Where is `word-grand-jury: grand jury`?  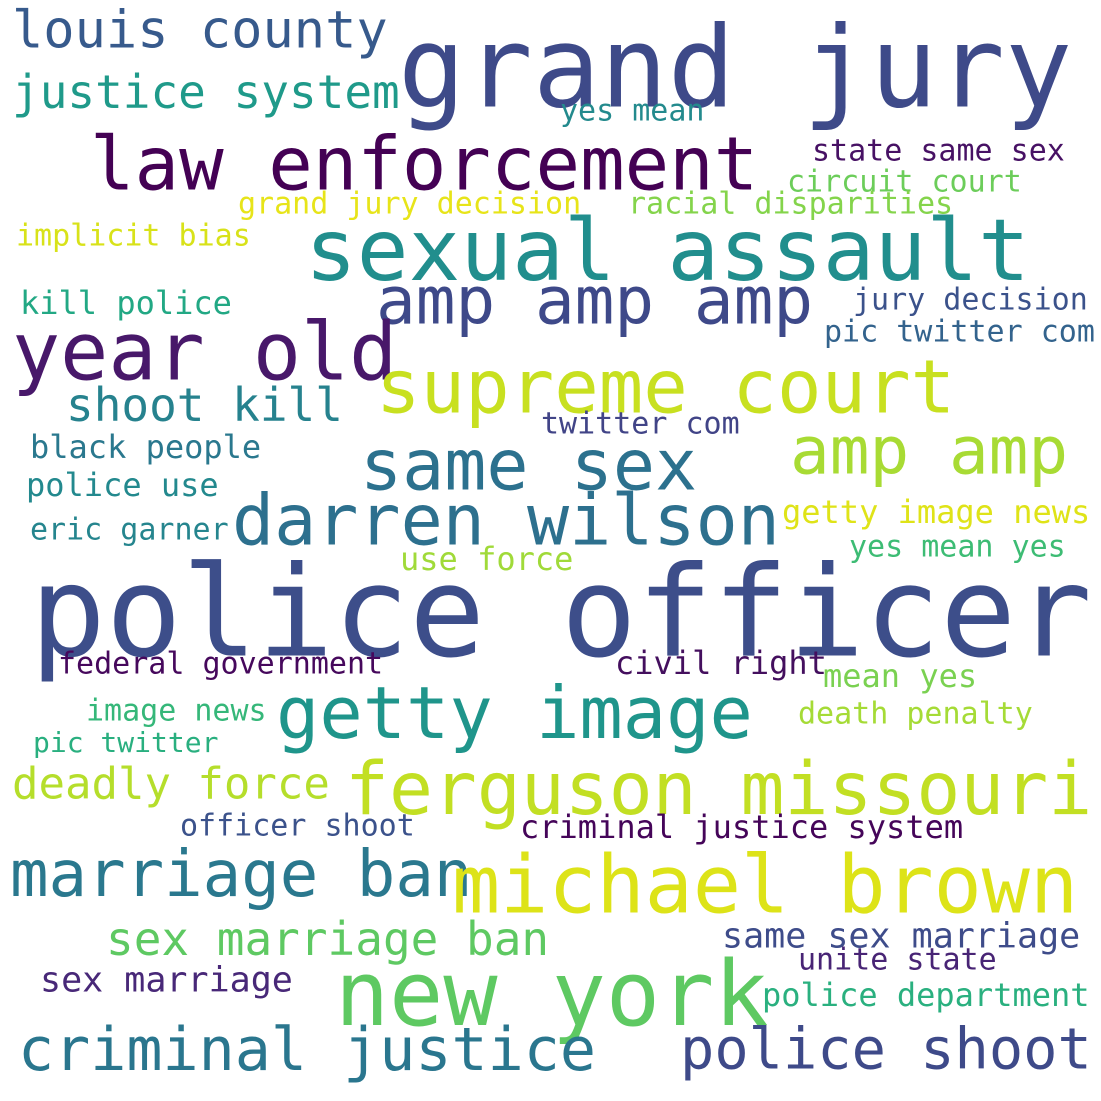
word-grand-jury: grand jury is located at coordinates (735, 68).